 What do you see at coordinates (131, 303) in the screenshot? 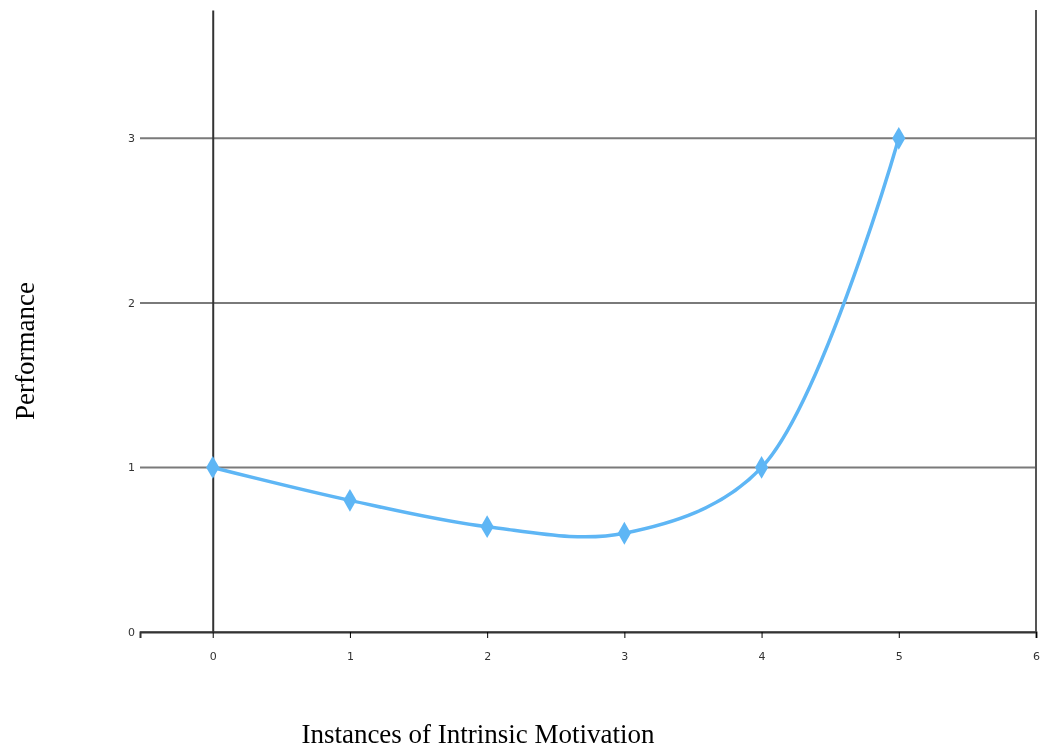
I see `y-tick-label: 2` at bounding box center [131, 303].